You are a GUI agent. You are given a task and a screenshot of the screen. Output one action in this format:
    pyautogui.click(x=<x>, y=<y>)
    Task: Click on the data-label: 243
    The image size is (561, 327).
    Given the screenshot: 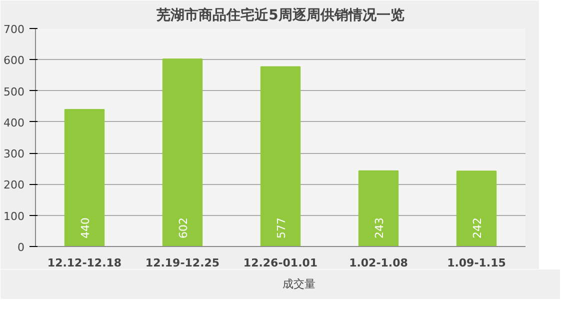 What is the action you would take?
    pyautogui.click(x=379, y=228)
    